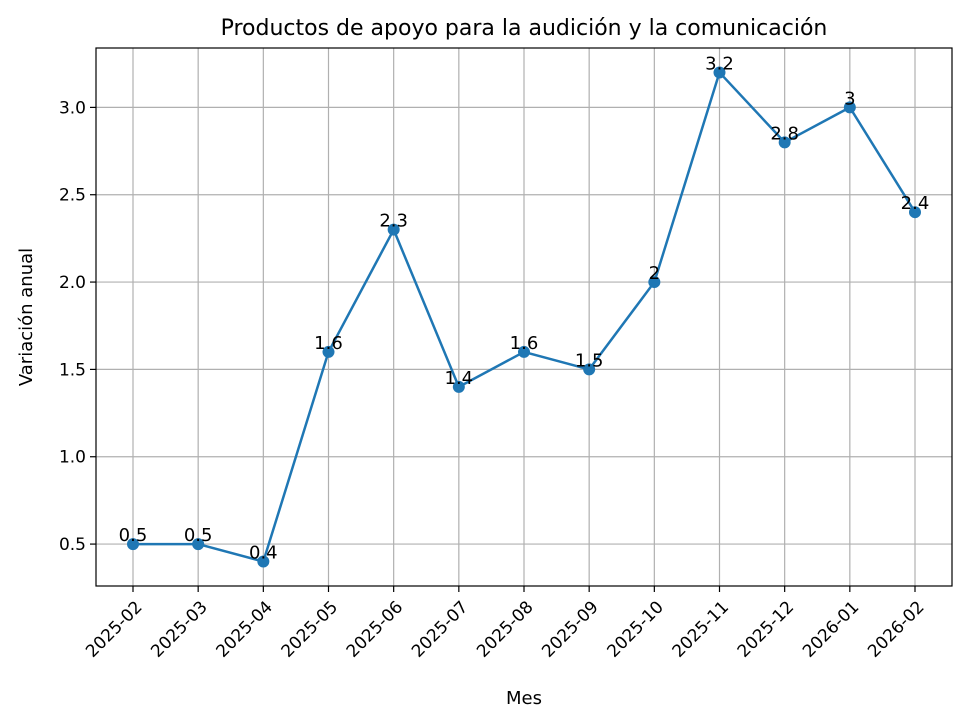 The width and height of the screenshot is (970, 725). I want to click on x-tick-label: 2025-04, so click(245, 629).